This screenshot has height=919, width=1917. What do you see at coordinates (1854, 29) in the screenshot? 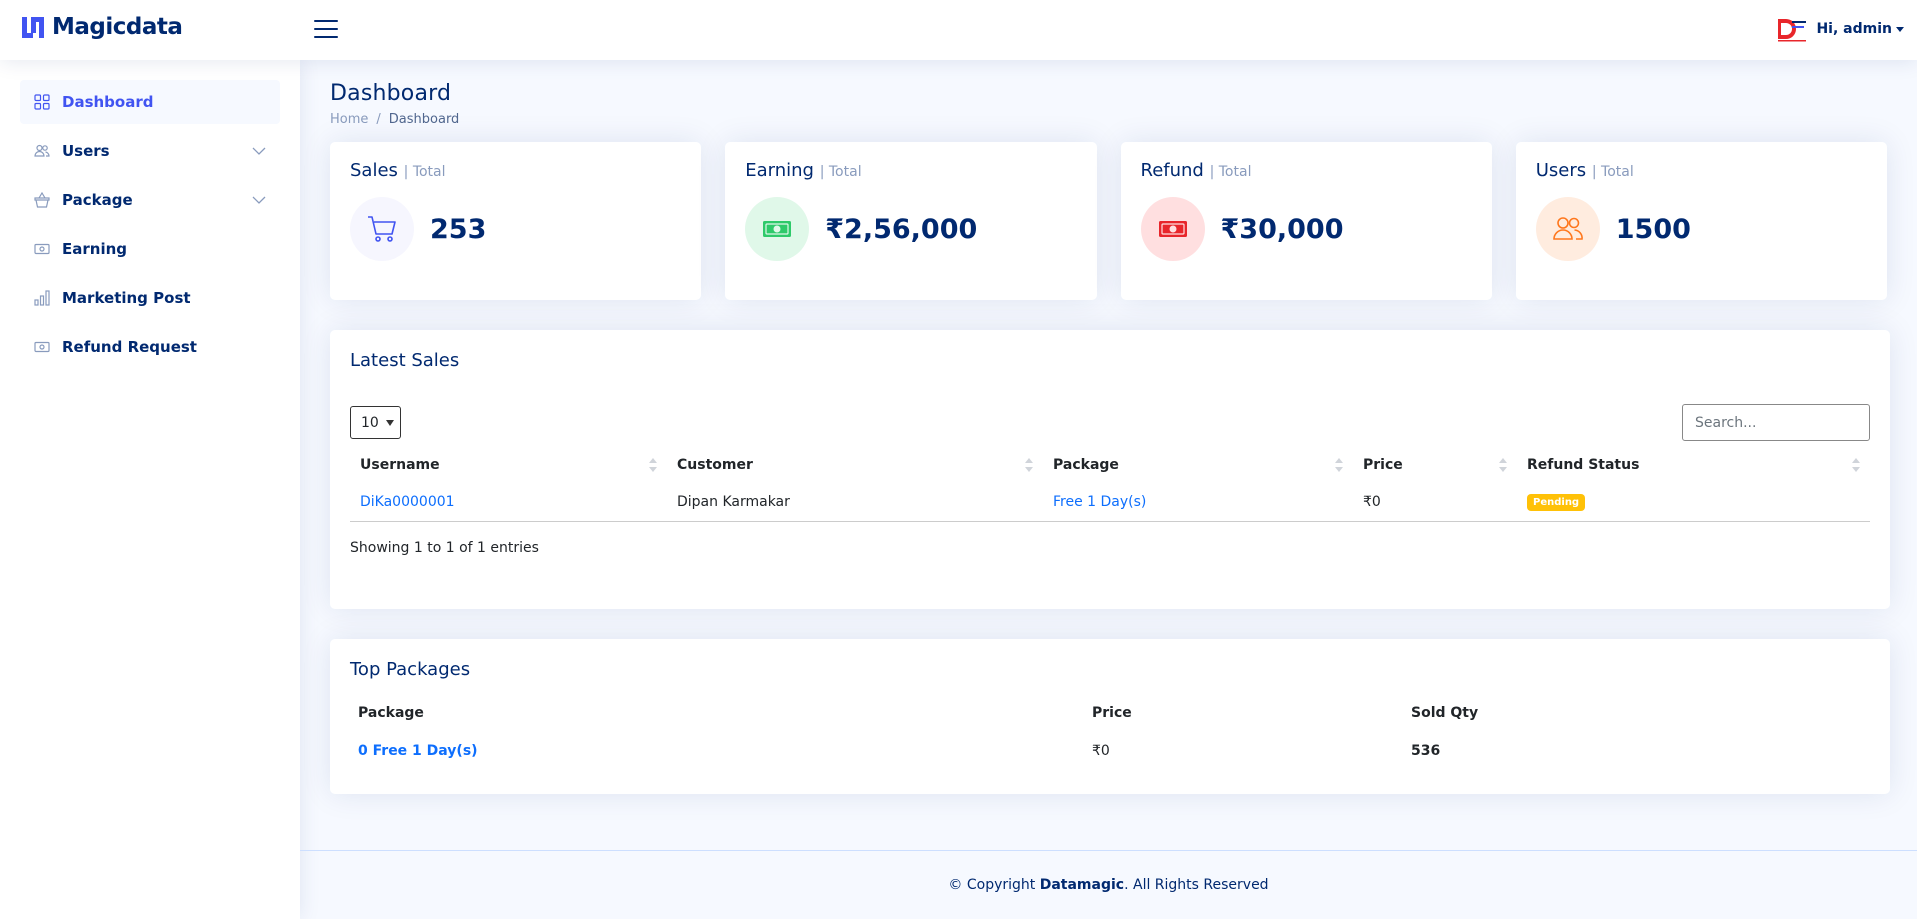
I see `user-greeting: Hi, admin` at bounding box center [1854, 29].